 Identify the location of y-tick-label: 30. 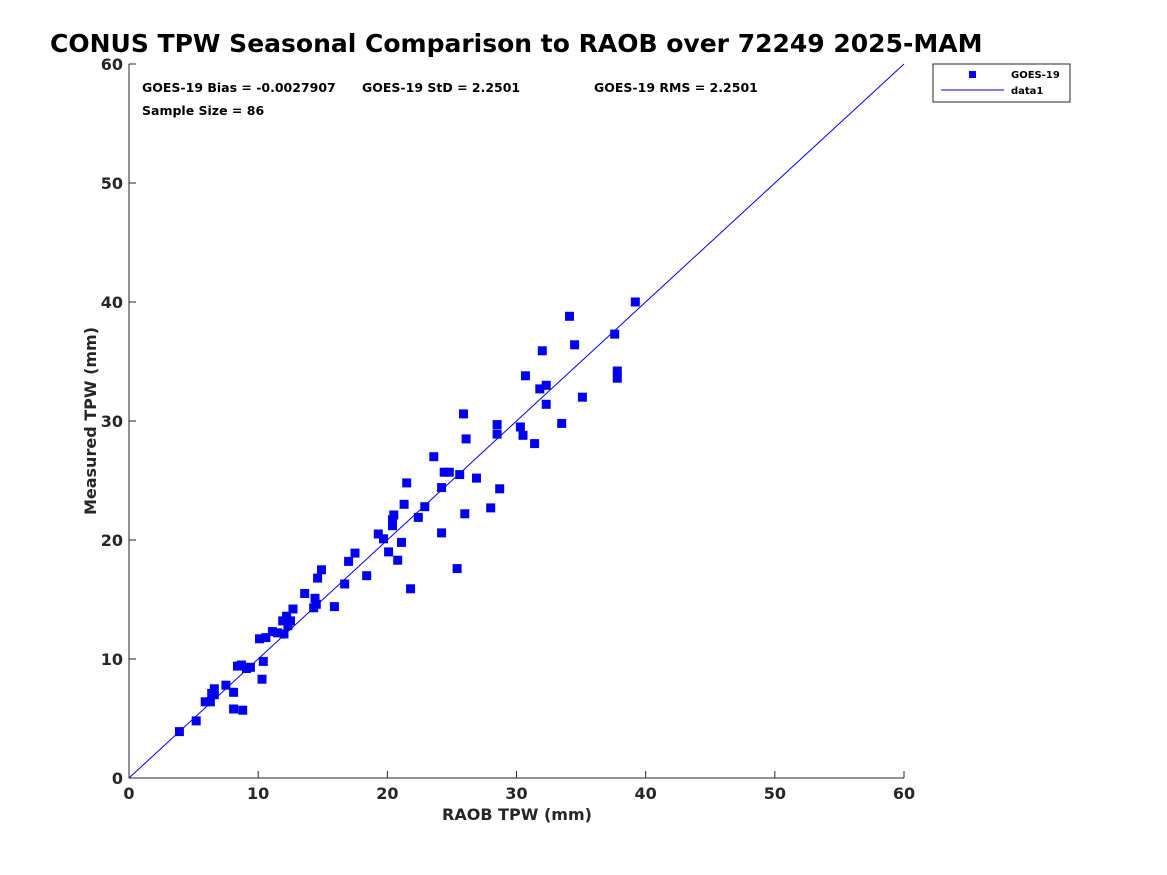
(112, 421).